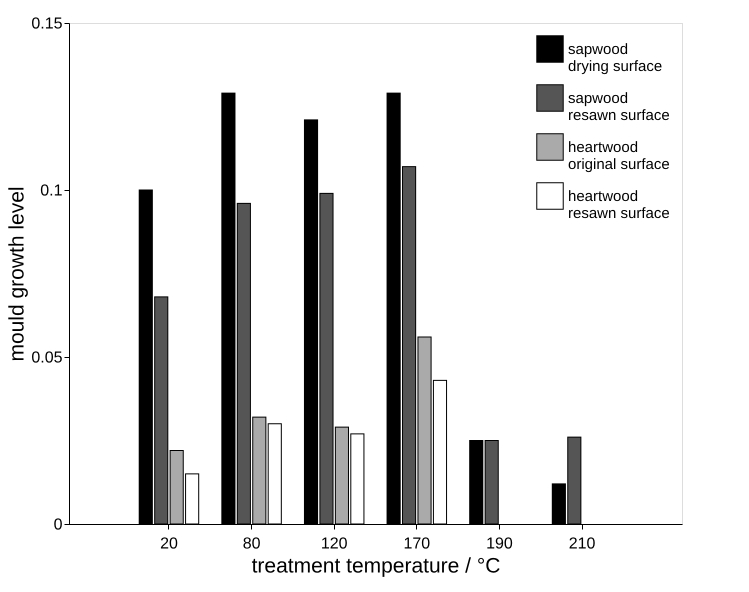 The height and width of the screenshot is (592, 749). What do you see at coordinates (16, 274) in the screenshot?
I see `y-axis-title: mould growth level` at bounding box center [16, 274].